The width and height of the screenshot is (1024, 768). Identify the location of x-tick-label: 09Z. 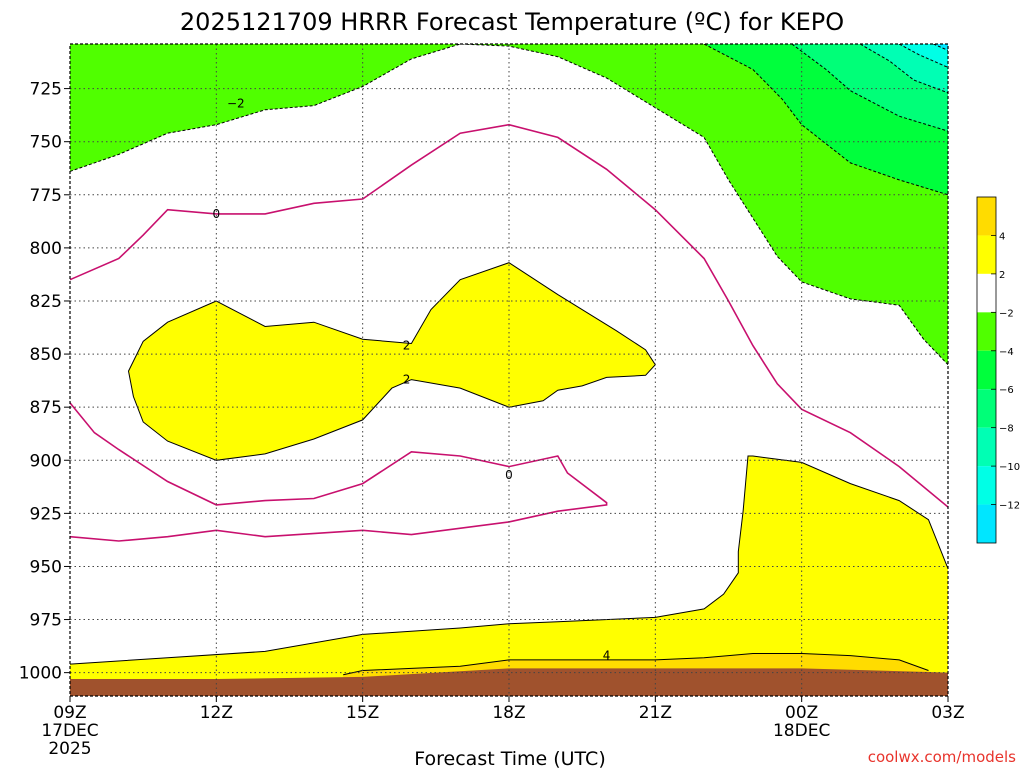
(69, 713).